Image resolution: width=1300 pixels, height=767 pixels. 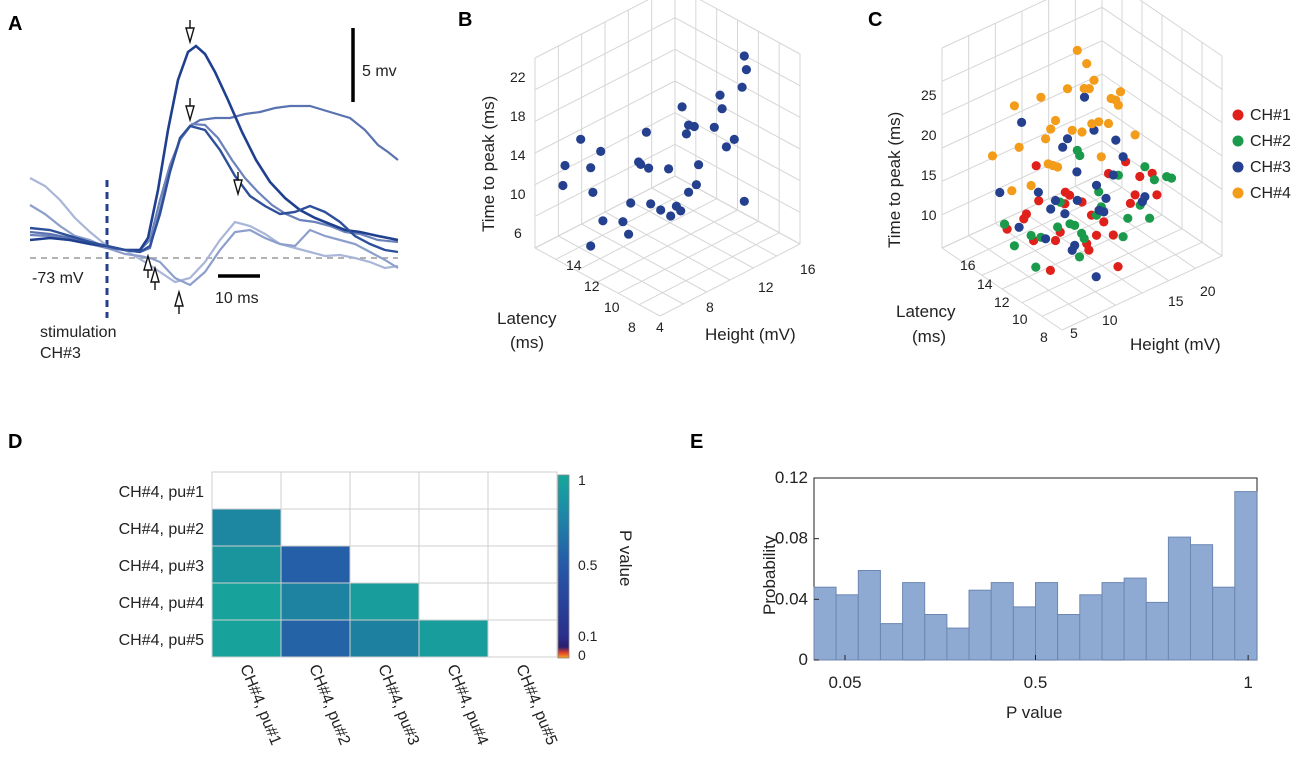 I want to click on tick-label: 8, so click(x=710, y=307).